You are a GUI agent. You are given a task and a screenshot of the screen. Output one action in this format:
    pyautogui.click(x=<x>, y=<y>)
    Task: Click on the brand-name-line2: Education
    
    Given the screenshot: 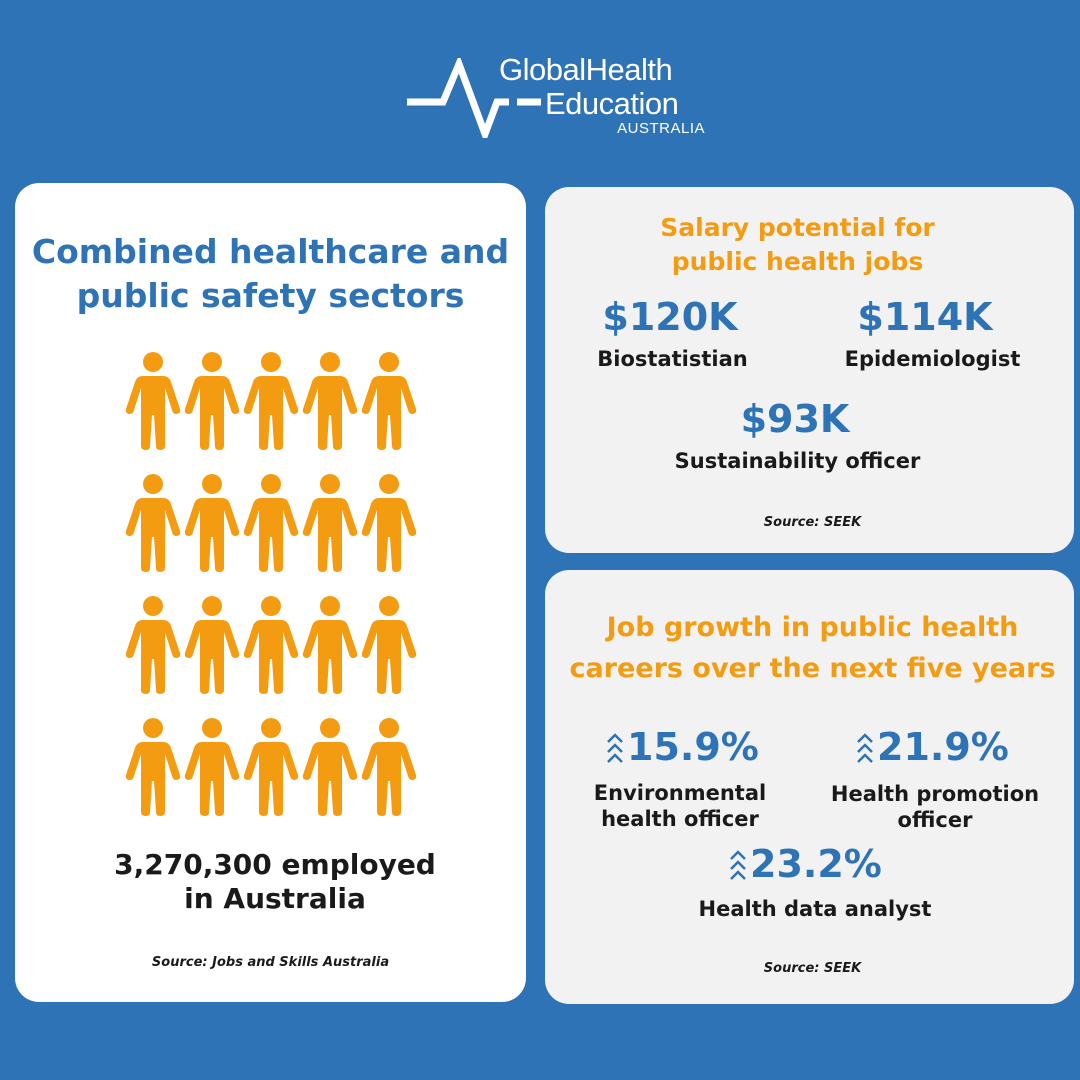 What is the action you would take?
    pyautogui.click(x=612, y=103)
    